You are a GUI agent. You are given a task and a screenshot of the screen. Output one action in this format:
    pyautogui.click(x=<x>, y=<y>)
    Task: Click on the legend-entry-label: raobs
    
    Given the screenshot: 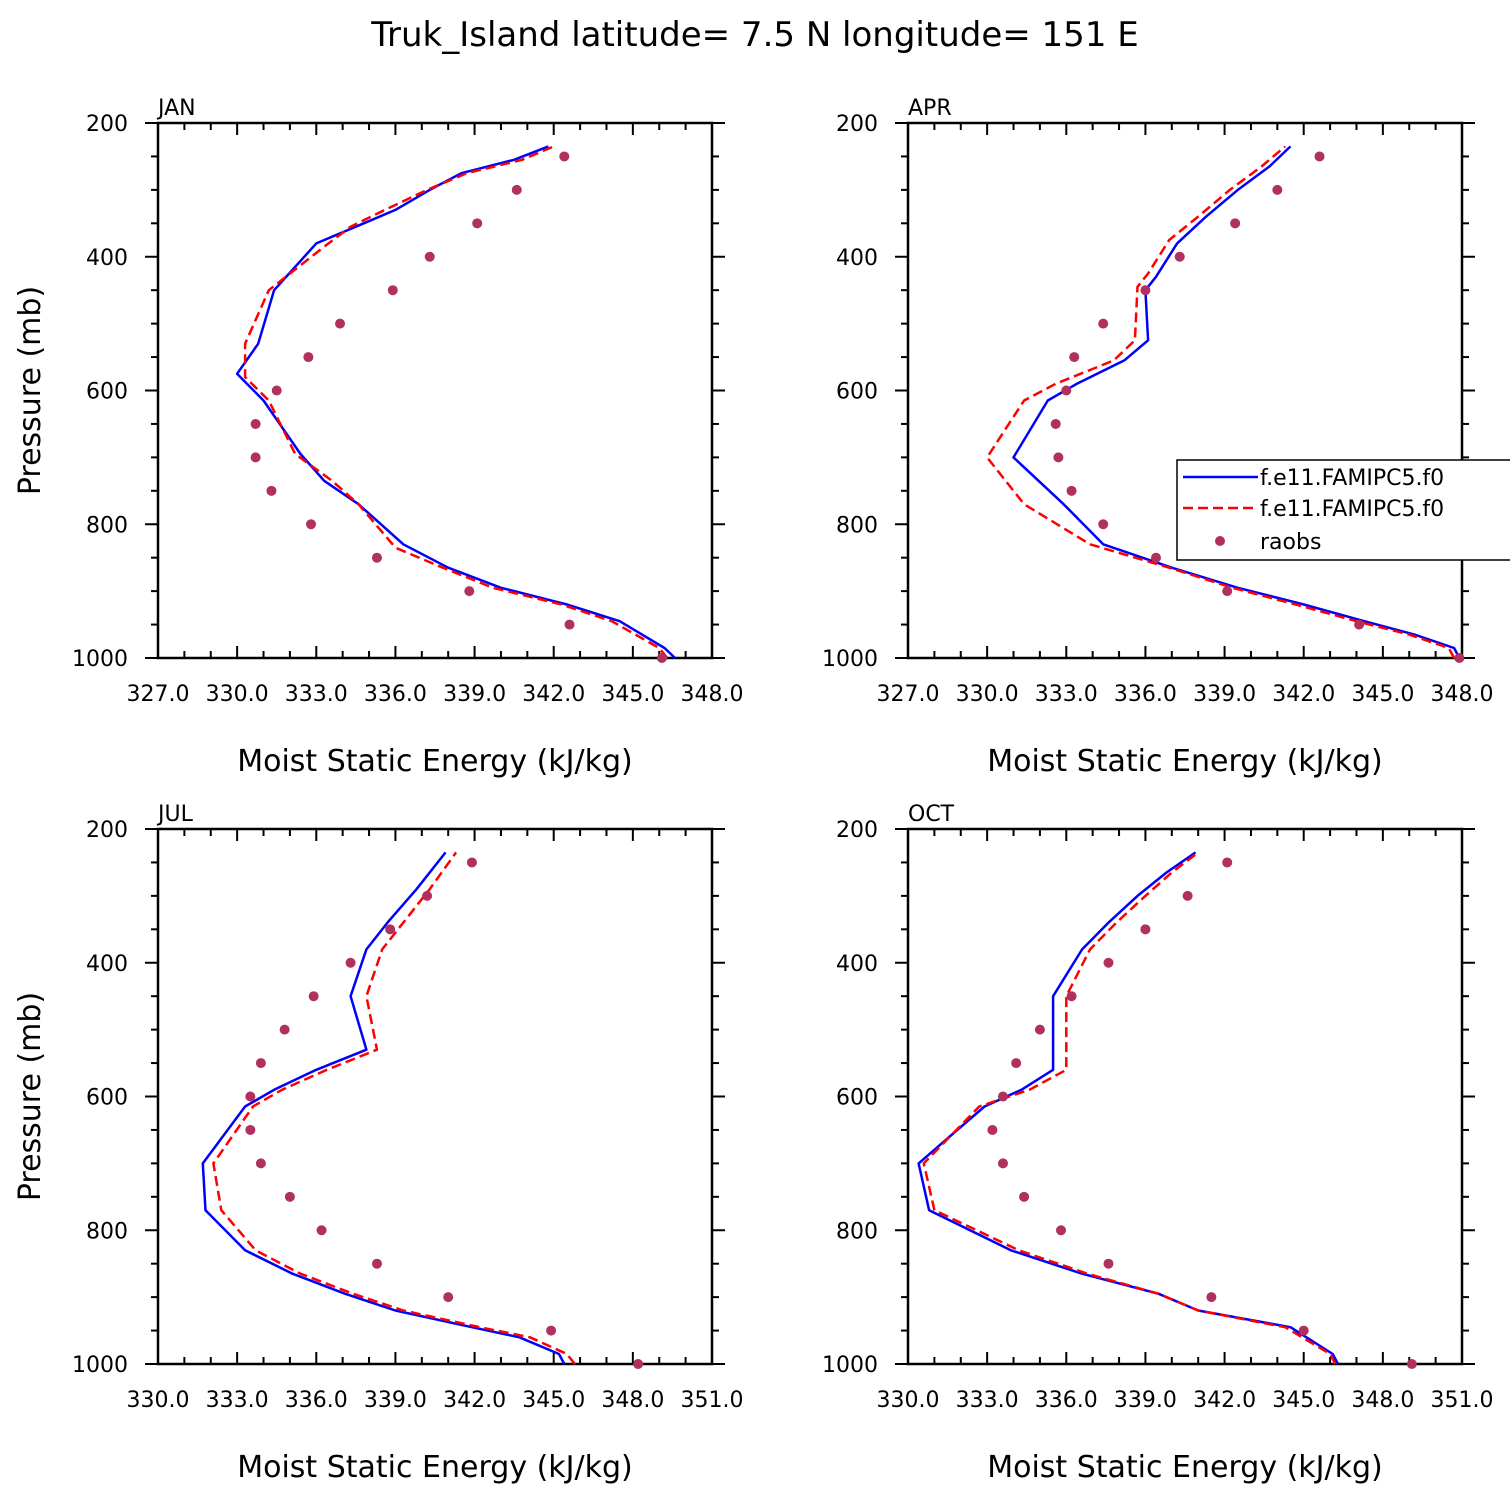 What is the action you would take?
    pyautogui.click(x=1290, y=542)
    